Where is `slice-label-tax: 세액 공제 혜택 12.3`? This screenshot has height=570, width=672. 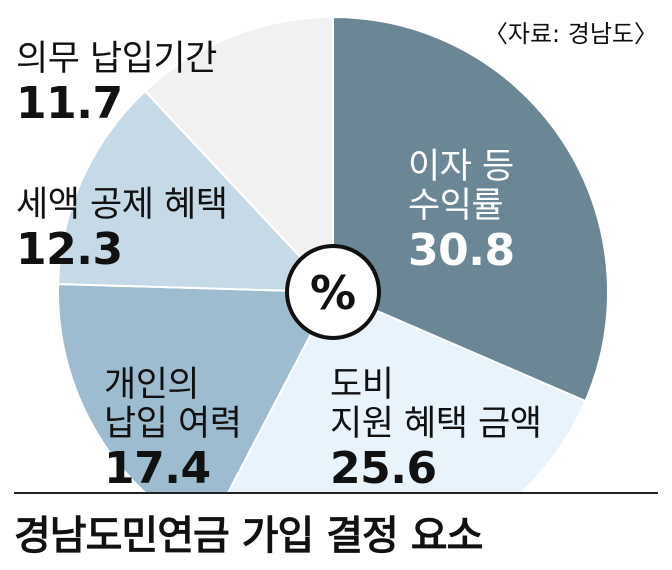
slice-label-tax: 세액 공제 혜택 12.3 is located at coordinates (122, 230).